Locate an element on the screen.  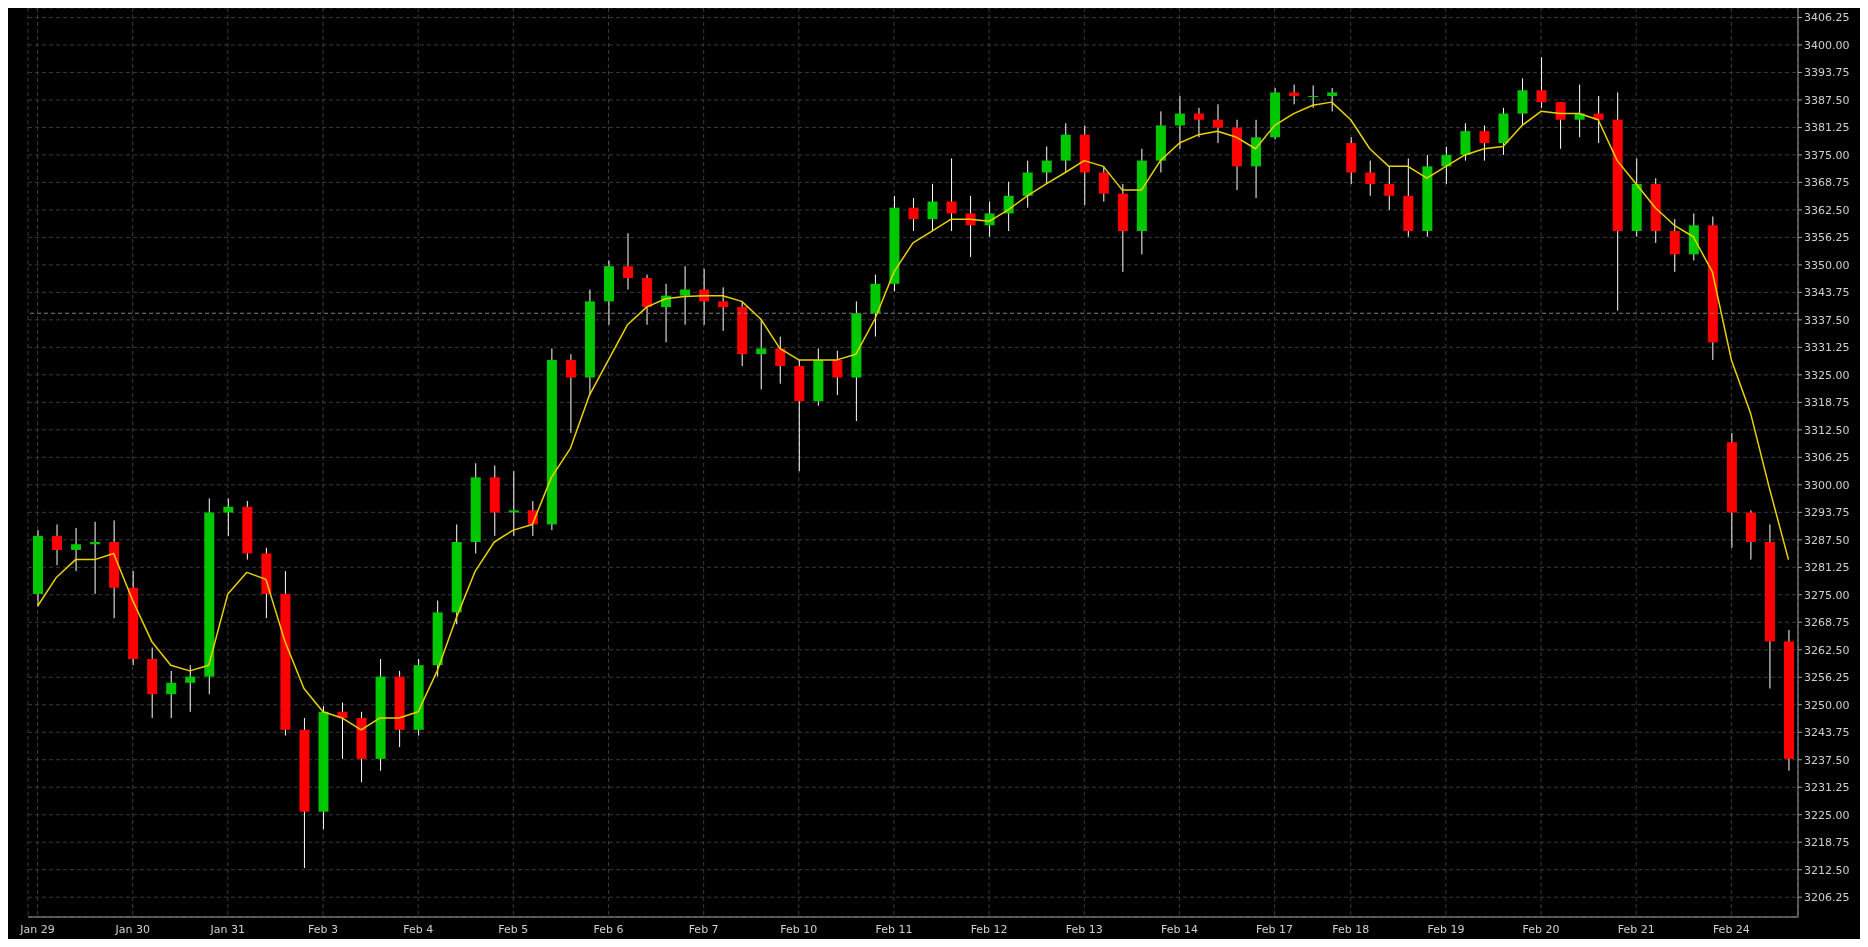
x-tick-label: Feb 3 is located at coordinates (323, 929).